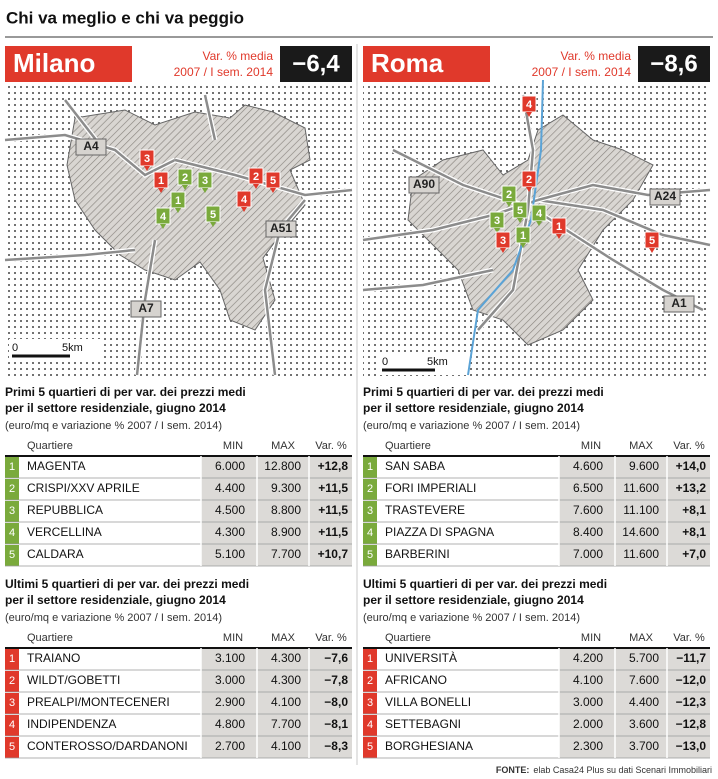 This screenshot has width=718, height=779. I want to click on value-area, so click(276, 511).